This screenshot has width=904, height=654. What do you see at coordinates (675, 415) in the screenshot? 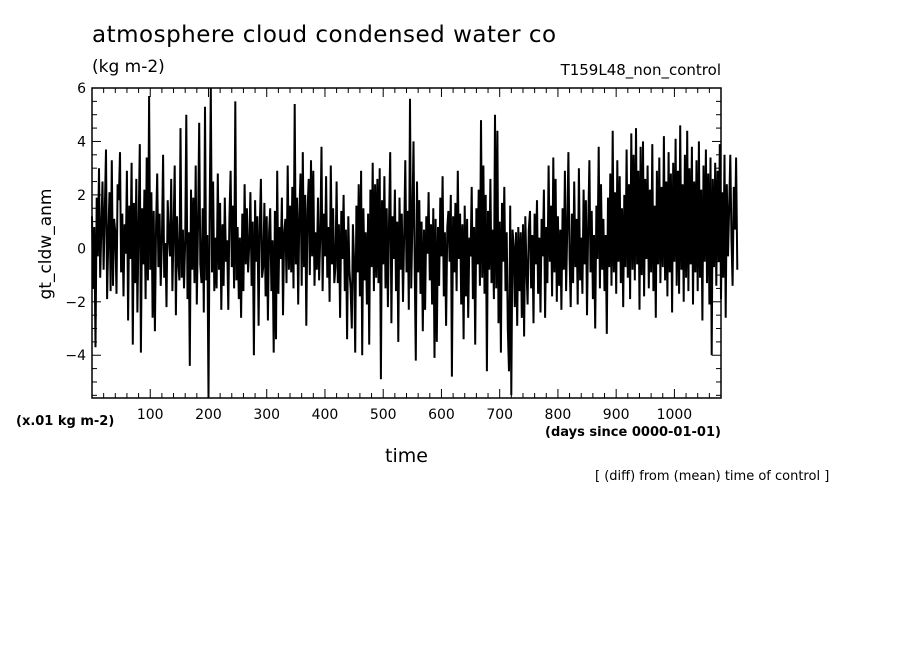
I see `x-tick-label: 1000` at bounding box center [675, 415].